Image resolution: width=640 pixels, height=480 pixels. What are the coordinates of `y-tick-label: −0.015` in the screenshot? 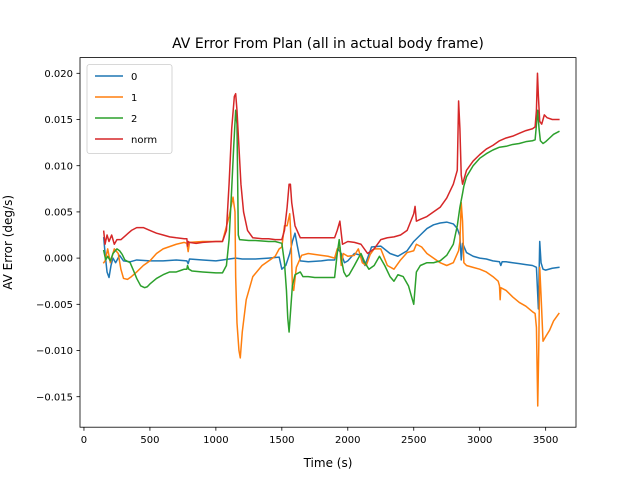 It's located at (54, 397).